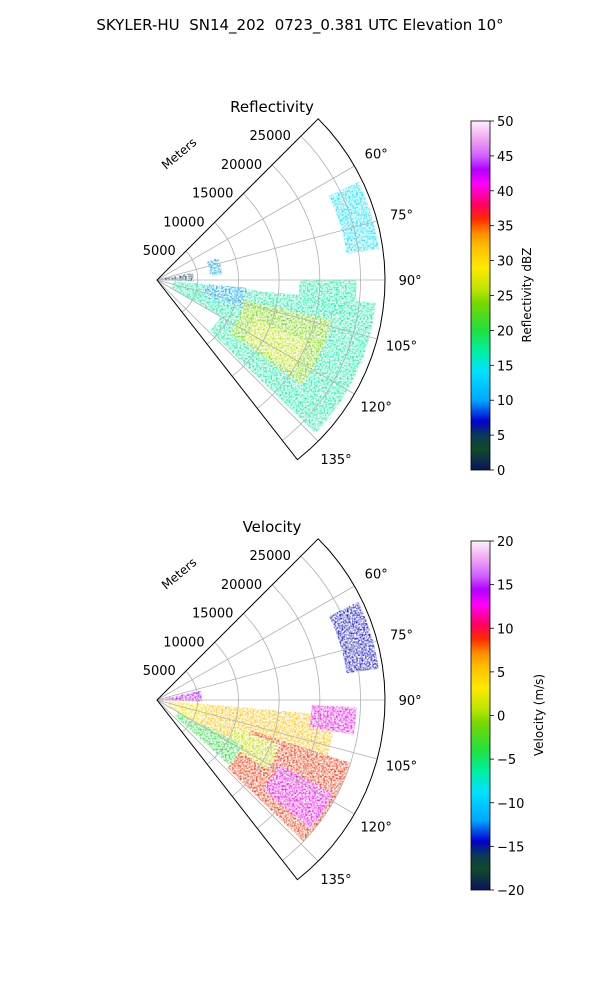 Image resolution: width=600 pixels, height=1000 pixels. What do you see at coordinates (505, 297) in the screenshot?
I see `colorbar-tick-label: 25` at bounding box center [505, 297].